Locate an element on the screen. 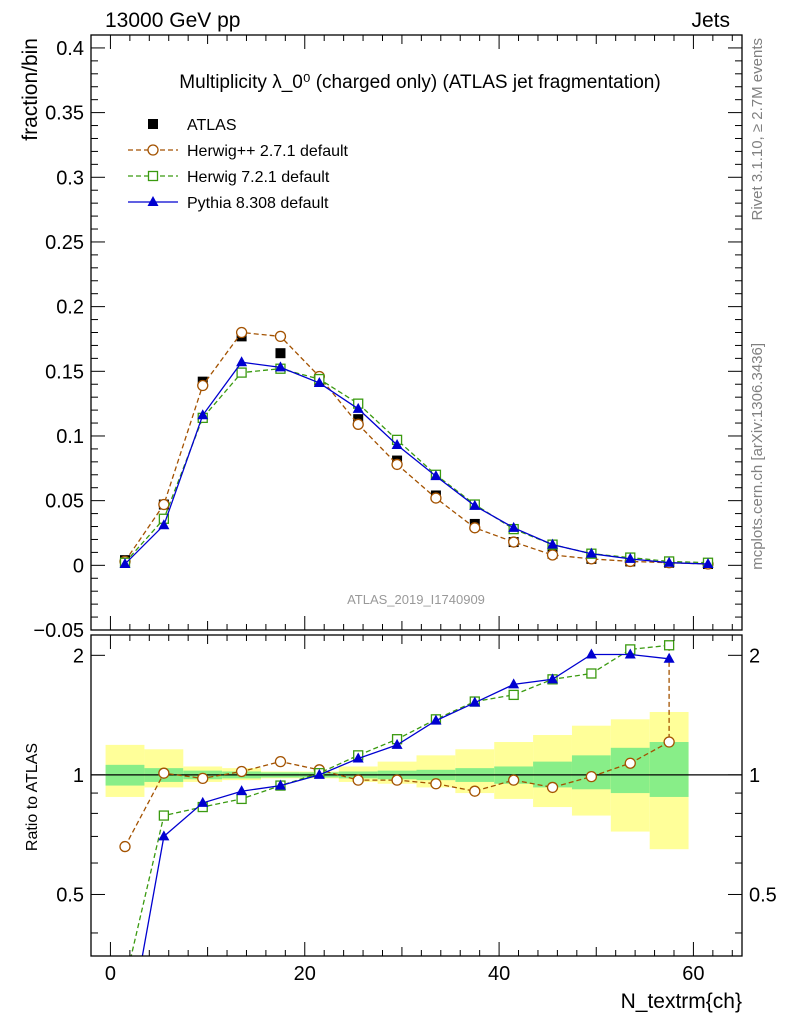 The width and height of the screenshot is (786, 1024). top-y-tick-label-0.4: 0.4 is located at coordinates (70, 49).